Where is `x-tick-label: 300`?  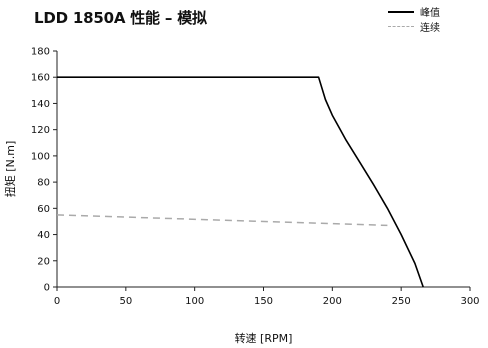
x-tick-label: 300 is located at coordinates (469, 301).